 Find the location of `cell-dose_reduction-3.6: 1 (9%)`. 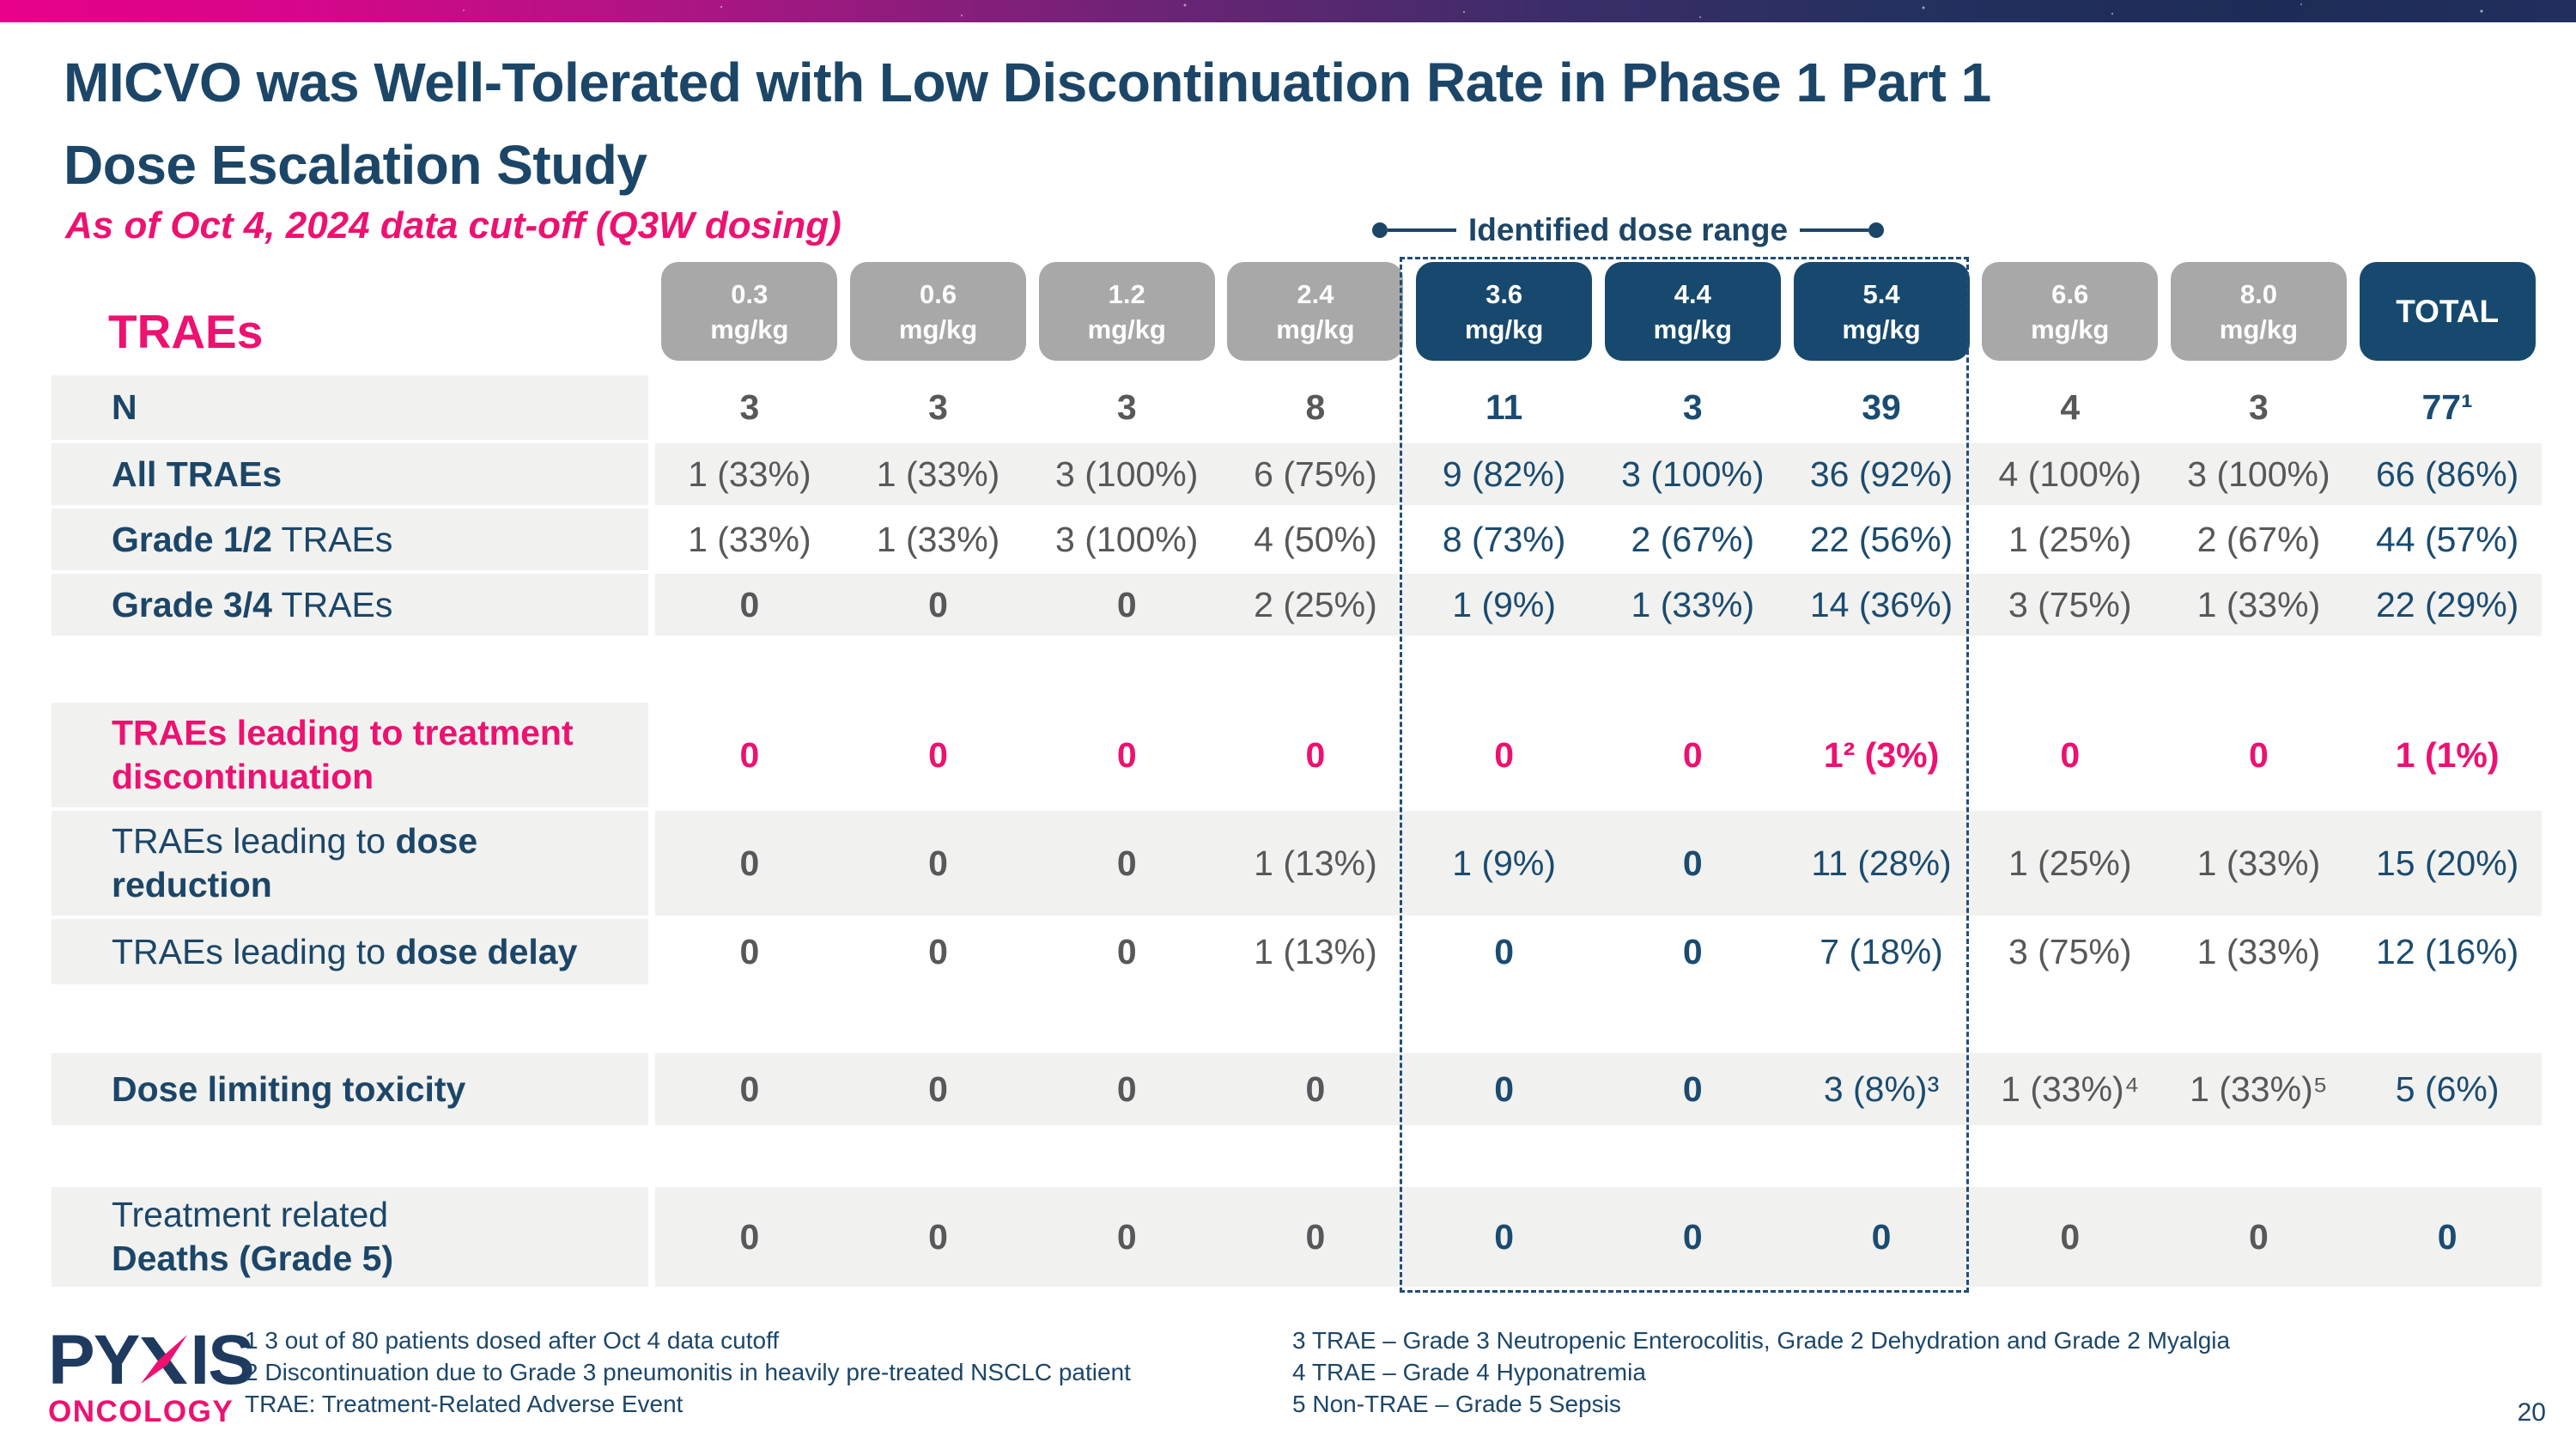

cell-dose_reduction-3.6: 1 (9%) is located at coordinates (1504, 863).